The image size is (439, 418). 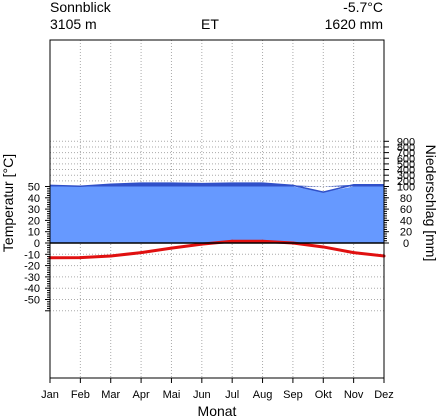 I want to click on temp-tick-label: -10, so click(x=32, y=255).